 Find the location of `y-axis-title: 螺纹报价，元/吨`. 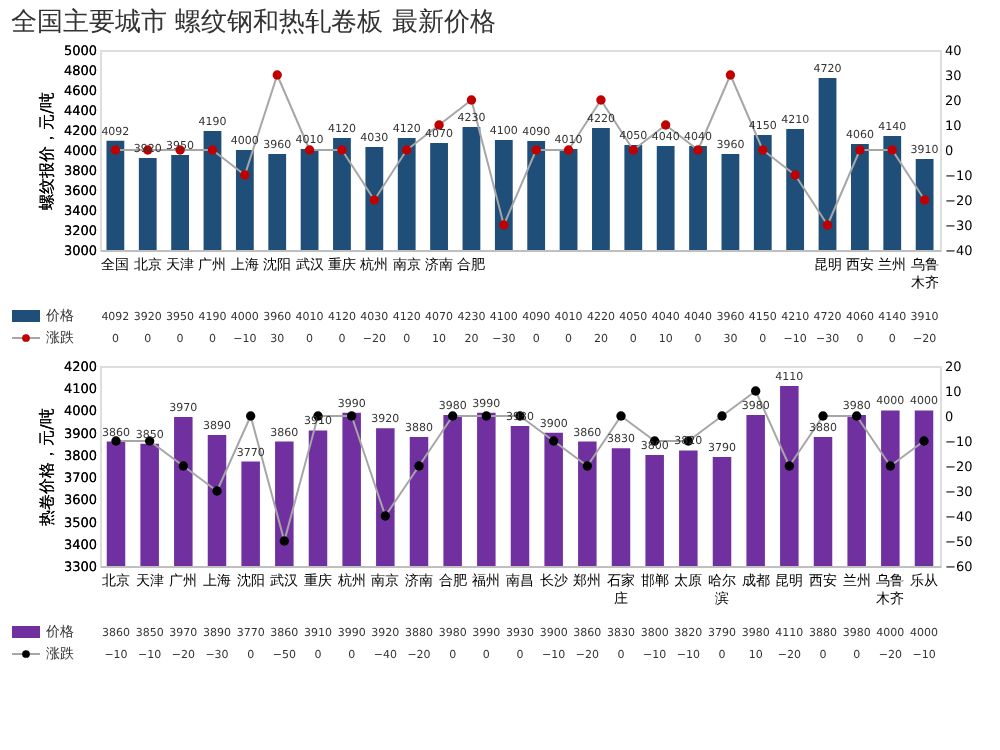

y-axis-title: 螺纹报价，元/吨 is located at coordinates (46, 151).